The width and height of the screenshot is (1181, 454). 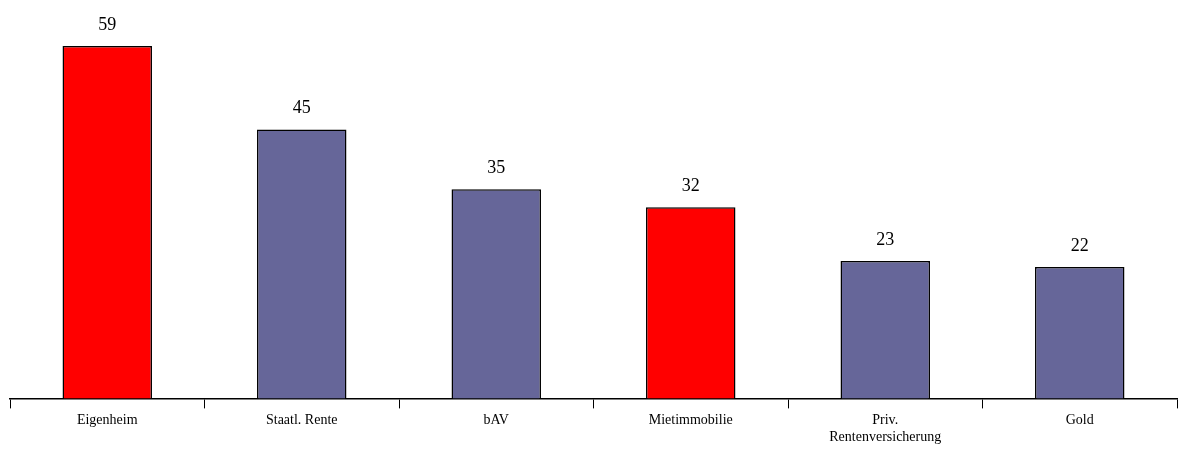 What do you see at coordinates (496, 167) in the screenshot?
I see `data-label: 35` at bounding box center [496, 167].